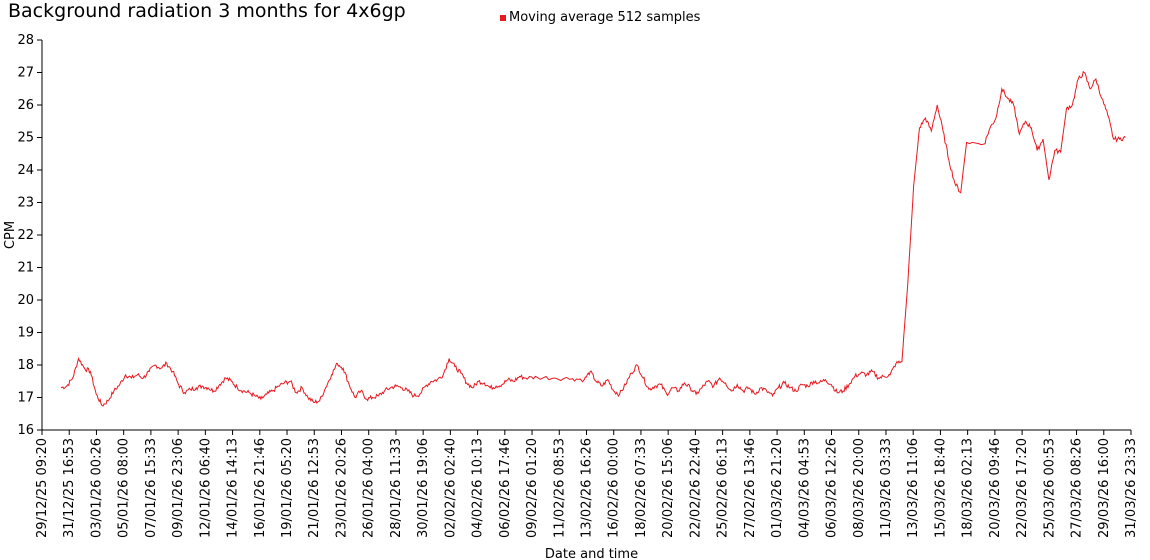  I want to click on x-tick-label: 18/02/26 07:33, so click(641, 488).